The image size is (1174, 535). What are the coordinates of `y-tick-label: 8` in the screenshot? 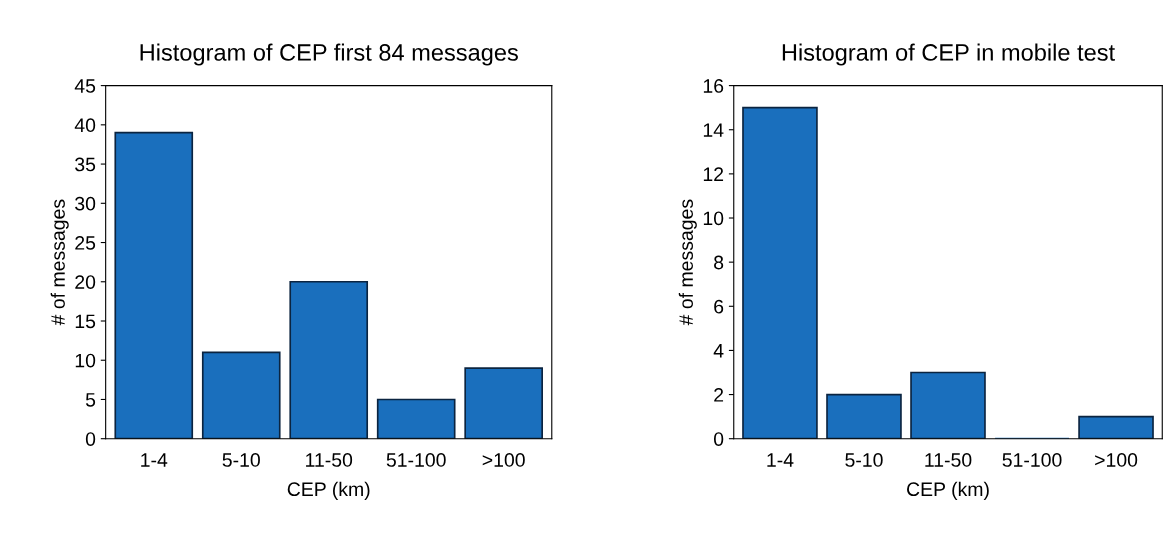 It's located at (719, 262).